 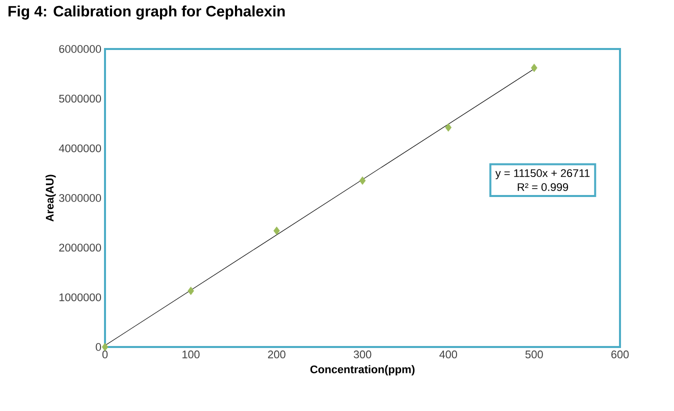 What do you see at coordinates (51, 198) in the screenshot?
I see `y-axis-title: Area(AU)` at bounding box center [51, 198].